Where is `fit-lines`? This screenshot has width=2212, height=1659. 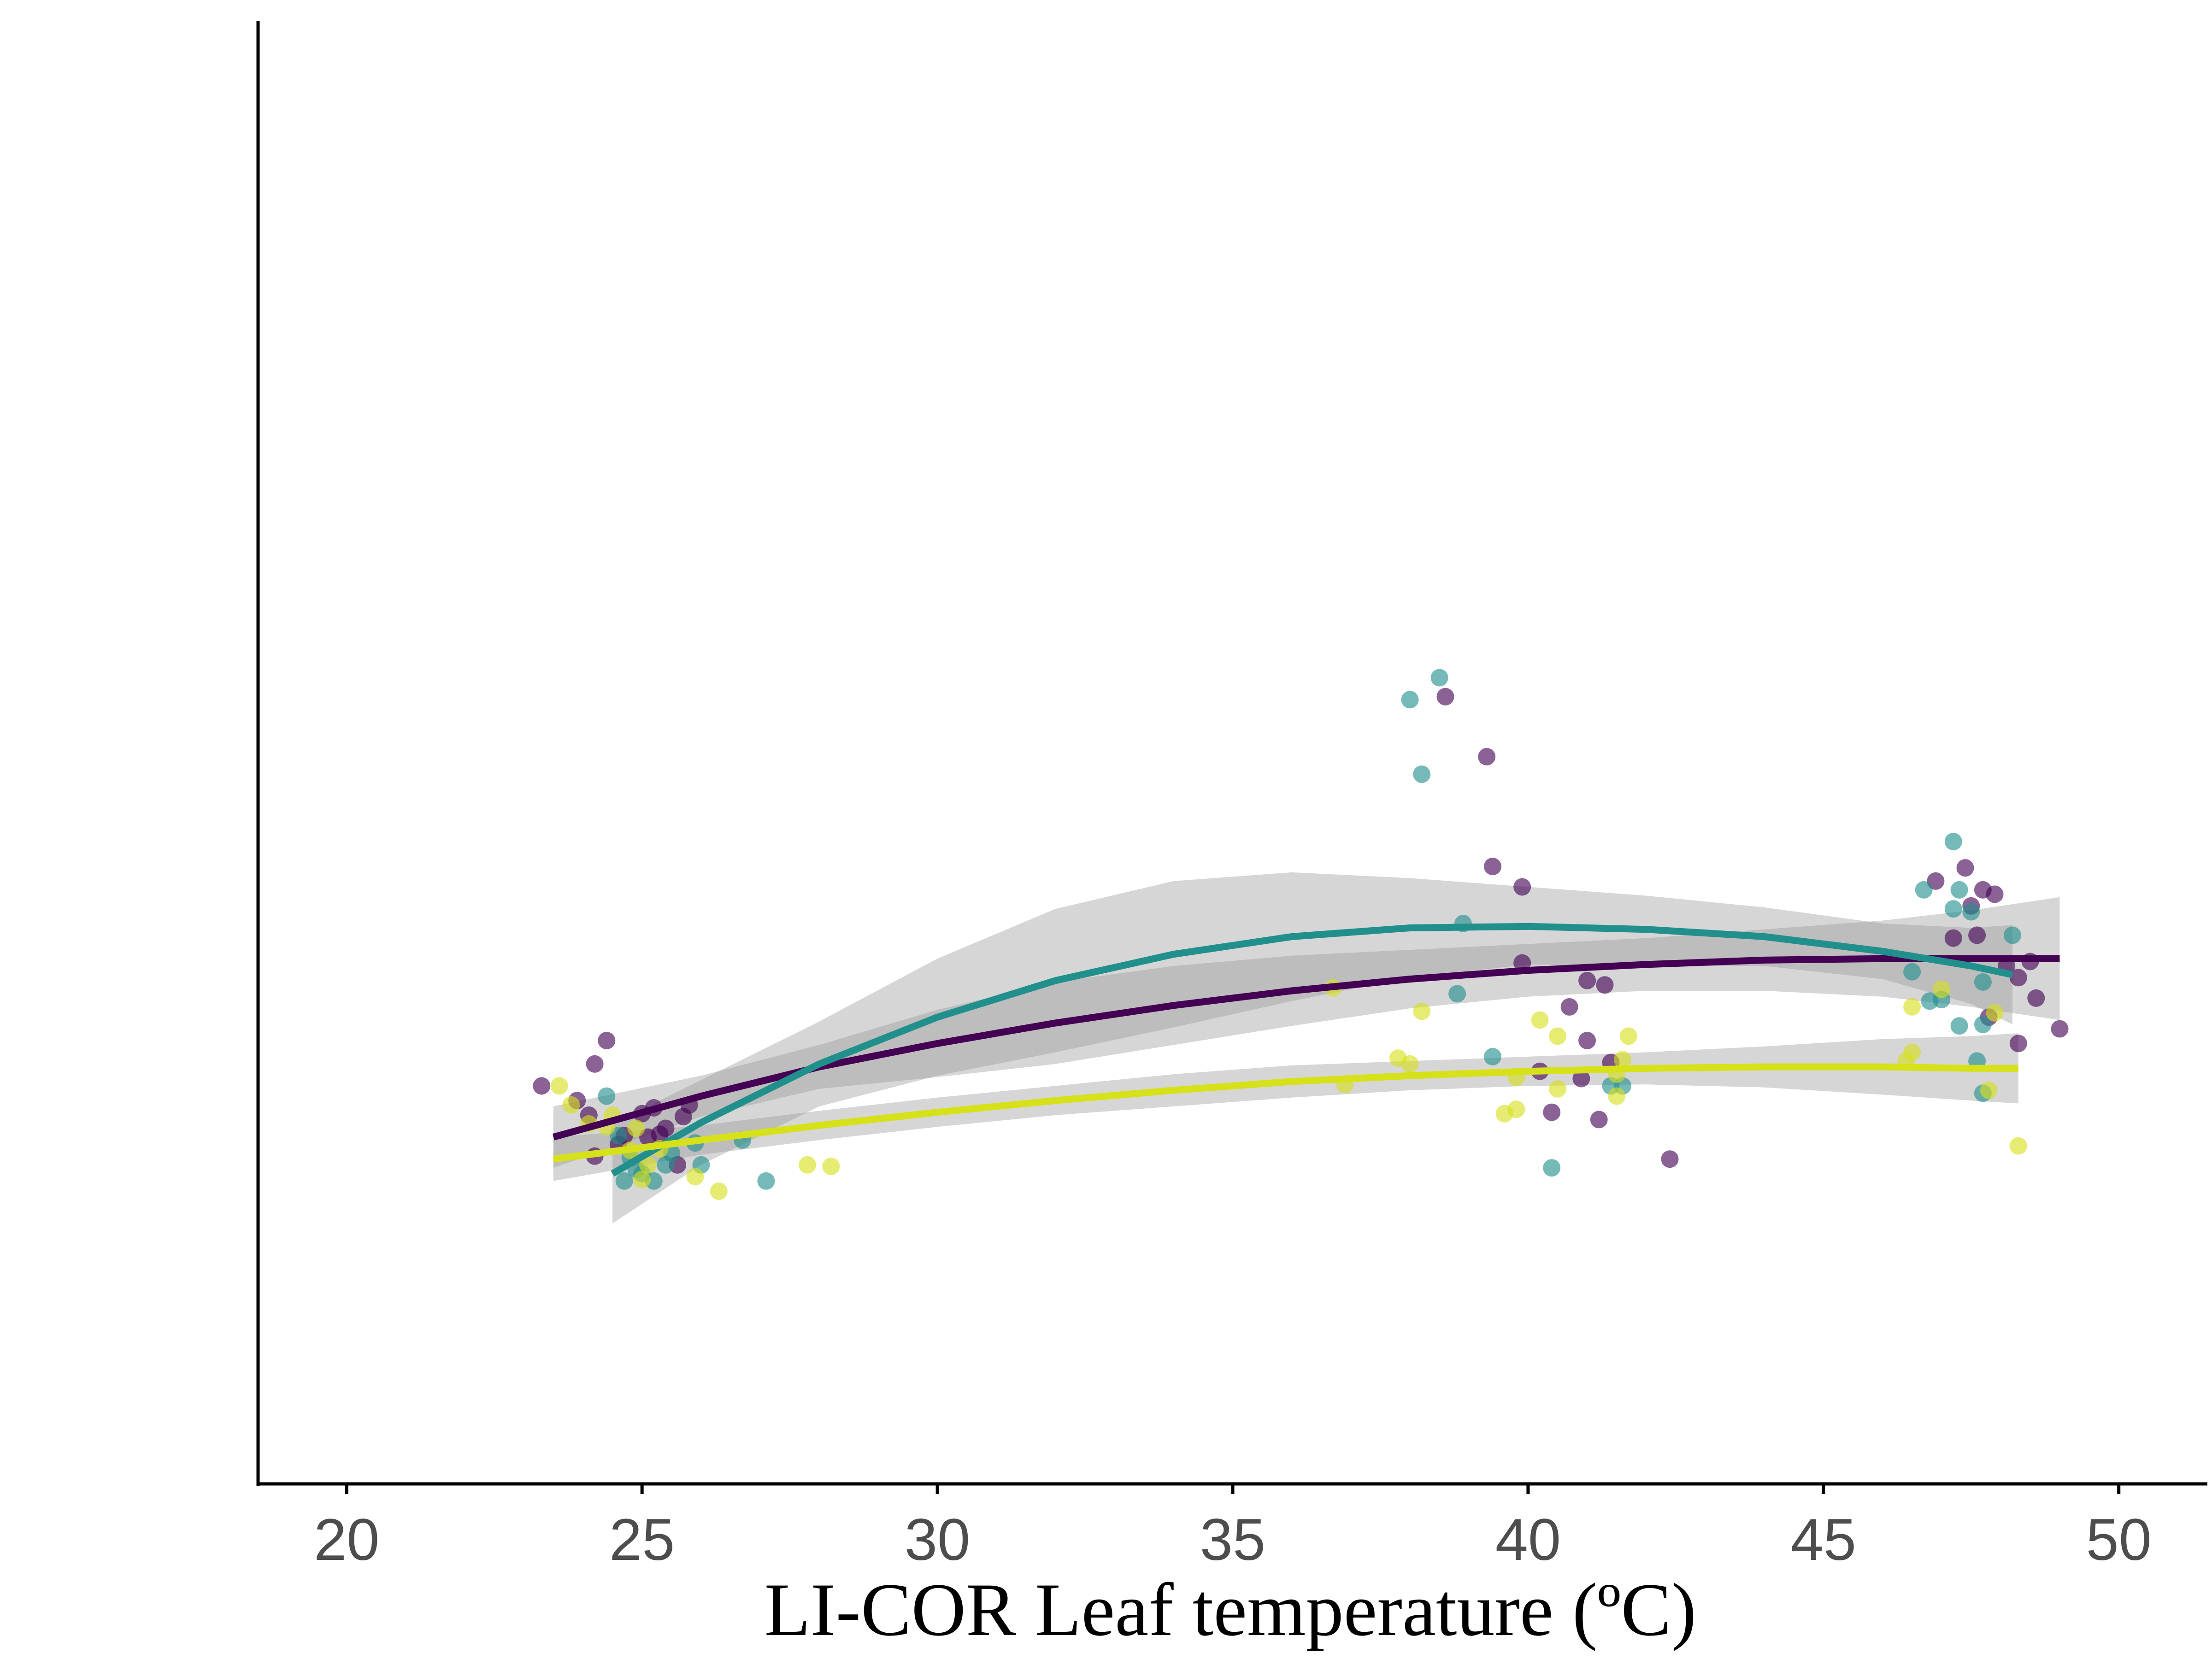 fit-lines is located at coordinates (1306, 1050).